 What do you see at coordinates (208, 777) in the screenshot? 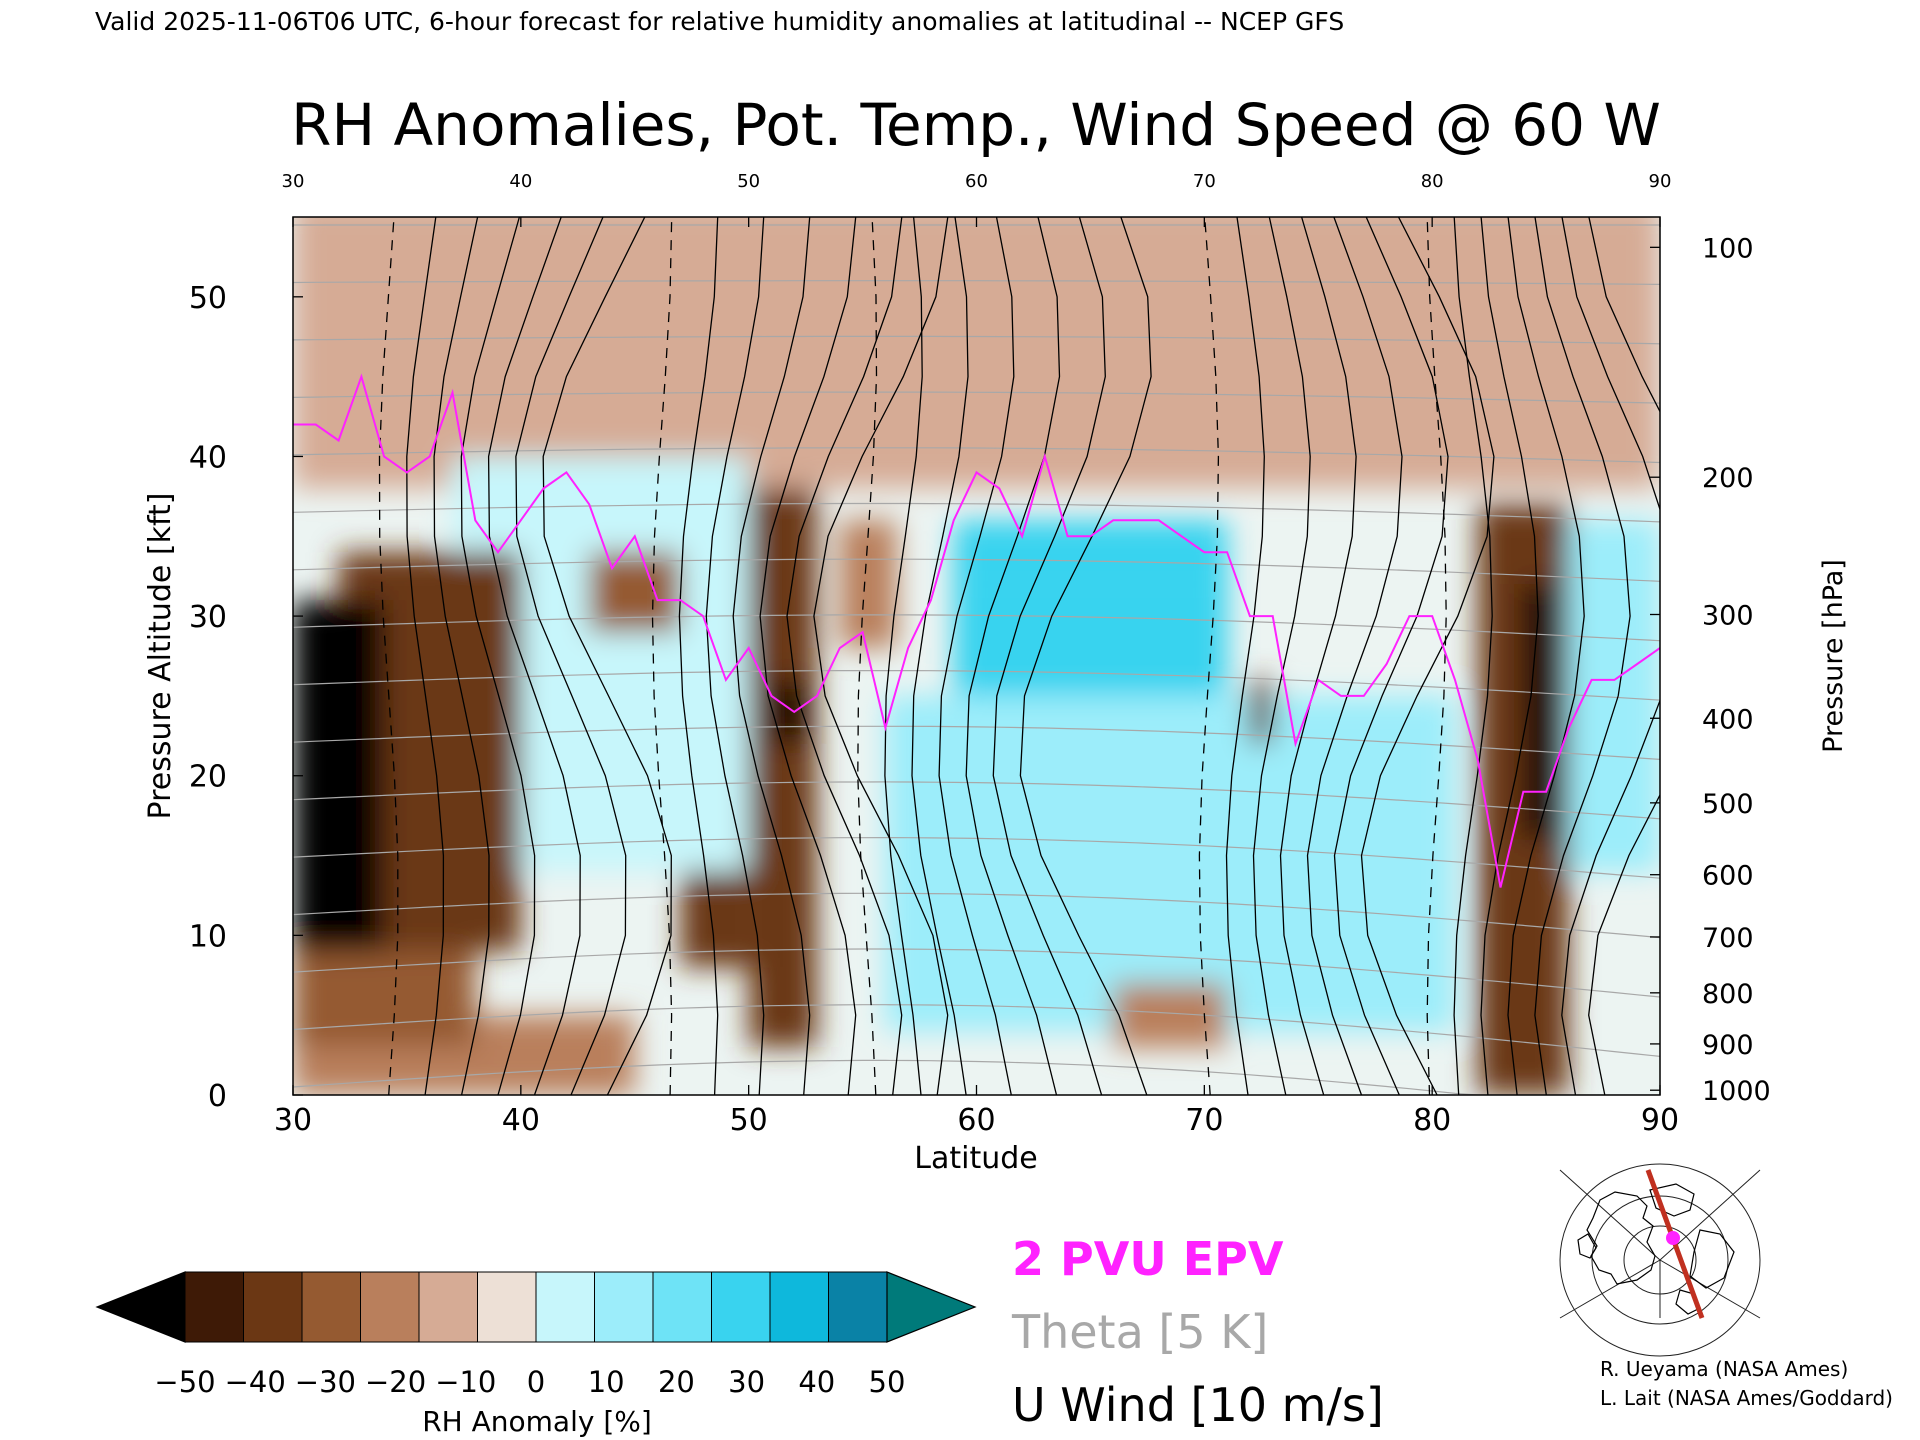
I see `y-tick-label: 20` at bounding box center [208, 777].